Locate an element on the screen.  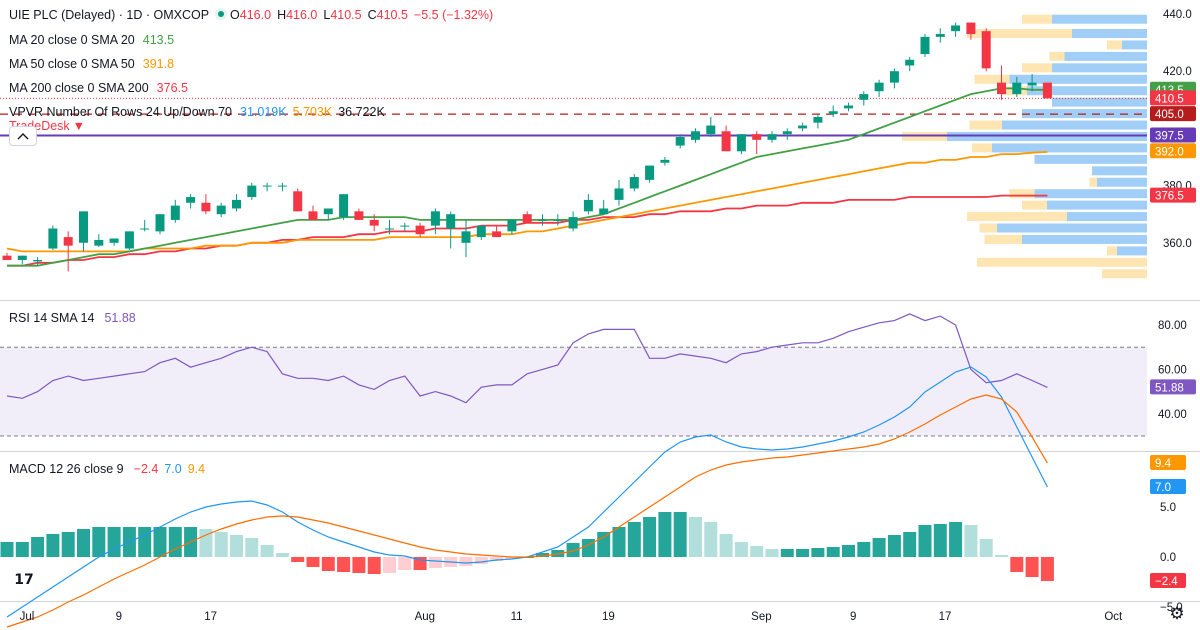
gear-icon: ⚙ is located at coordinates (1177, 614).